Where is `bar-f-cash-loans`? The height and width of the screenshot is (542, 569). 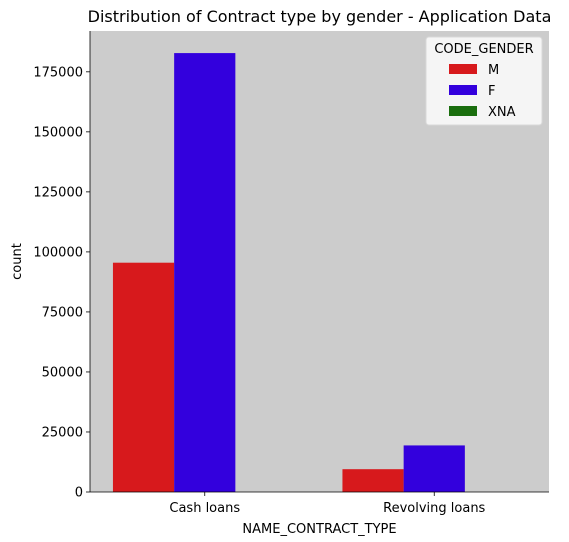
bar-f-cash-loans is located at coordinates (205, 272).